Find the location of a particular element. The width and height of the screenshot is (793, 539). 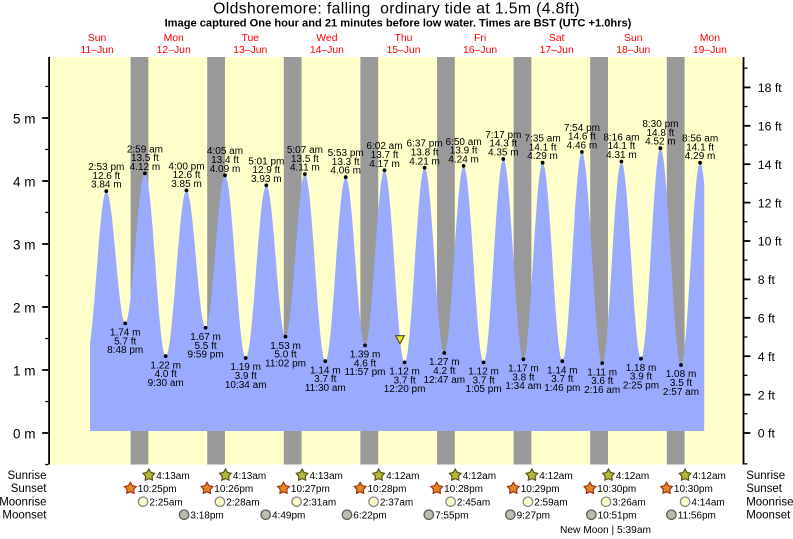

svg-text: 5:01 pm is located at coordinates (266, 161).